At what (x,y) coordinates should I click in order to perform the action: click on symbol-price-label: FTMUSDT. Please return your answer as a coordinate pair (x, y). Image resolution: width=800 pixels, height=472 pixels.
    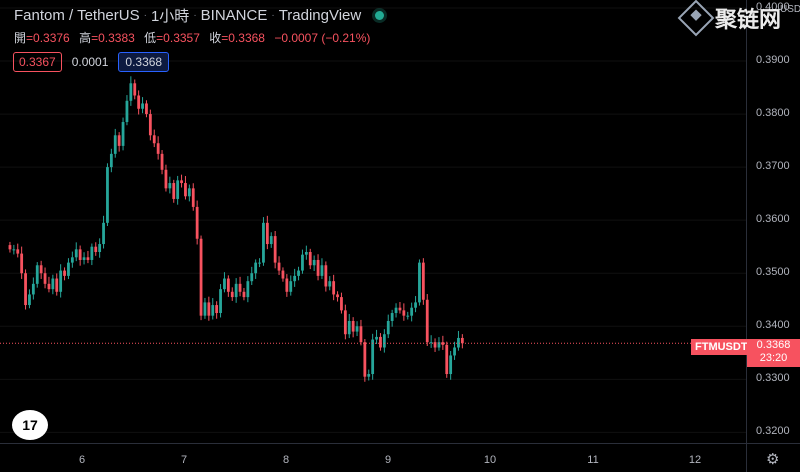
    Looking at the image, I should click on (721, 347).